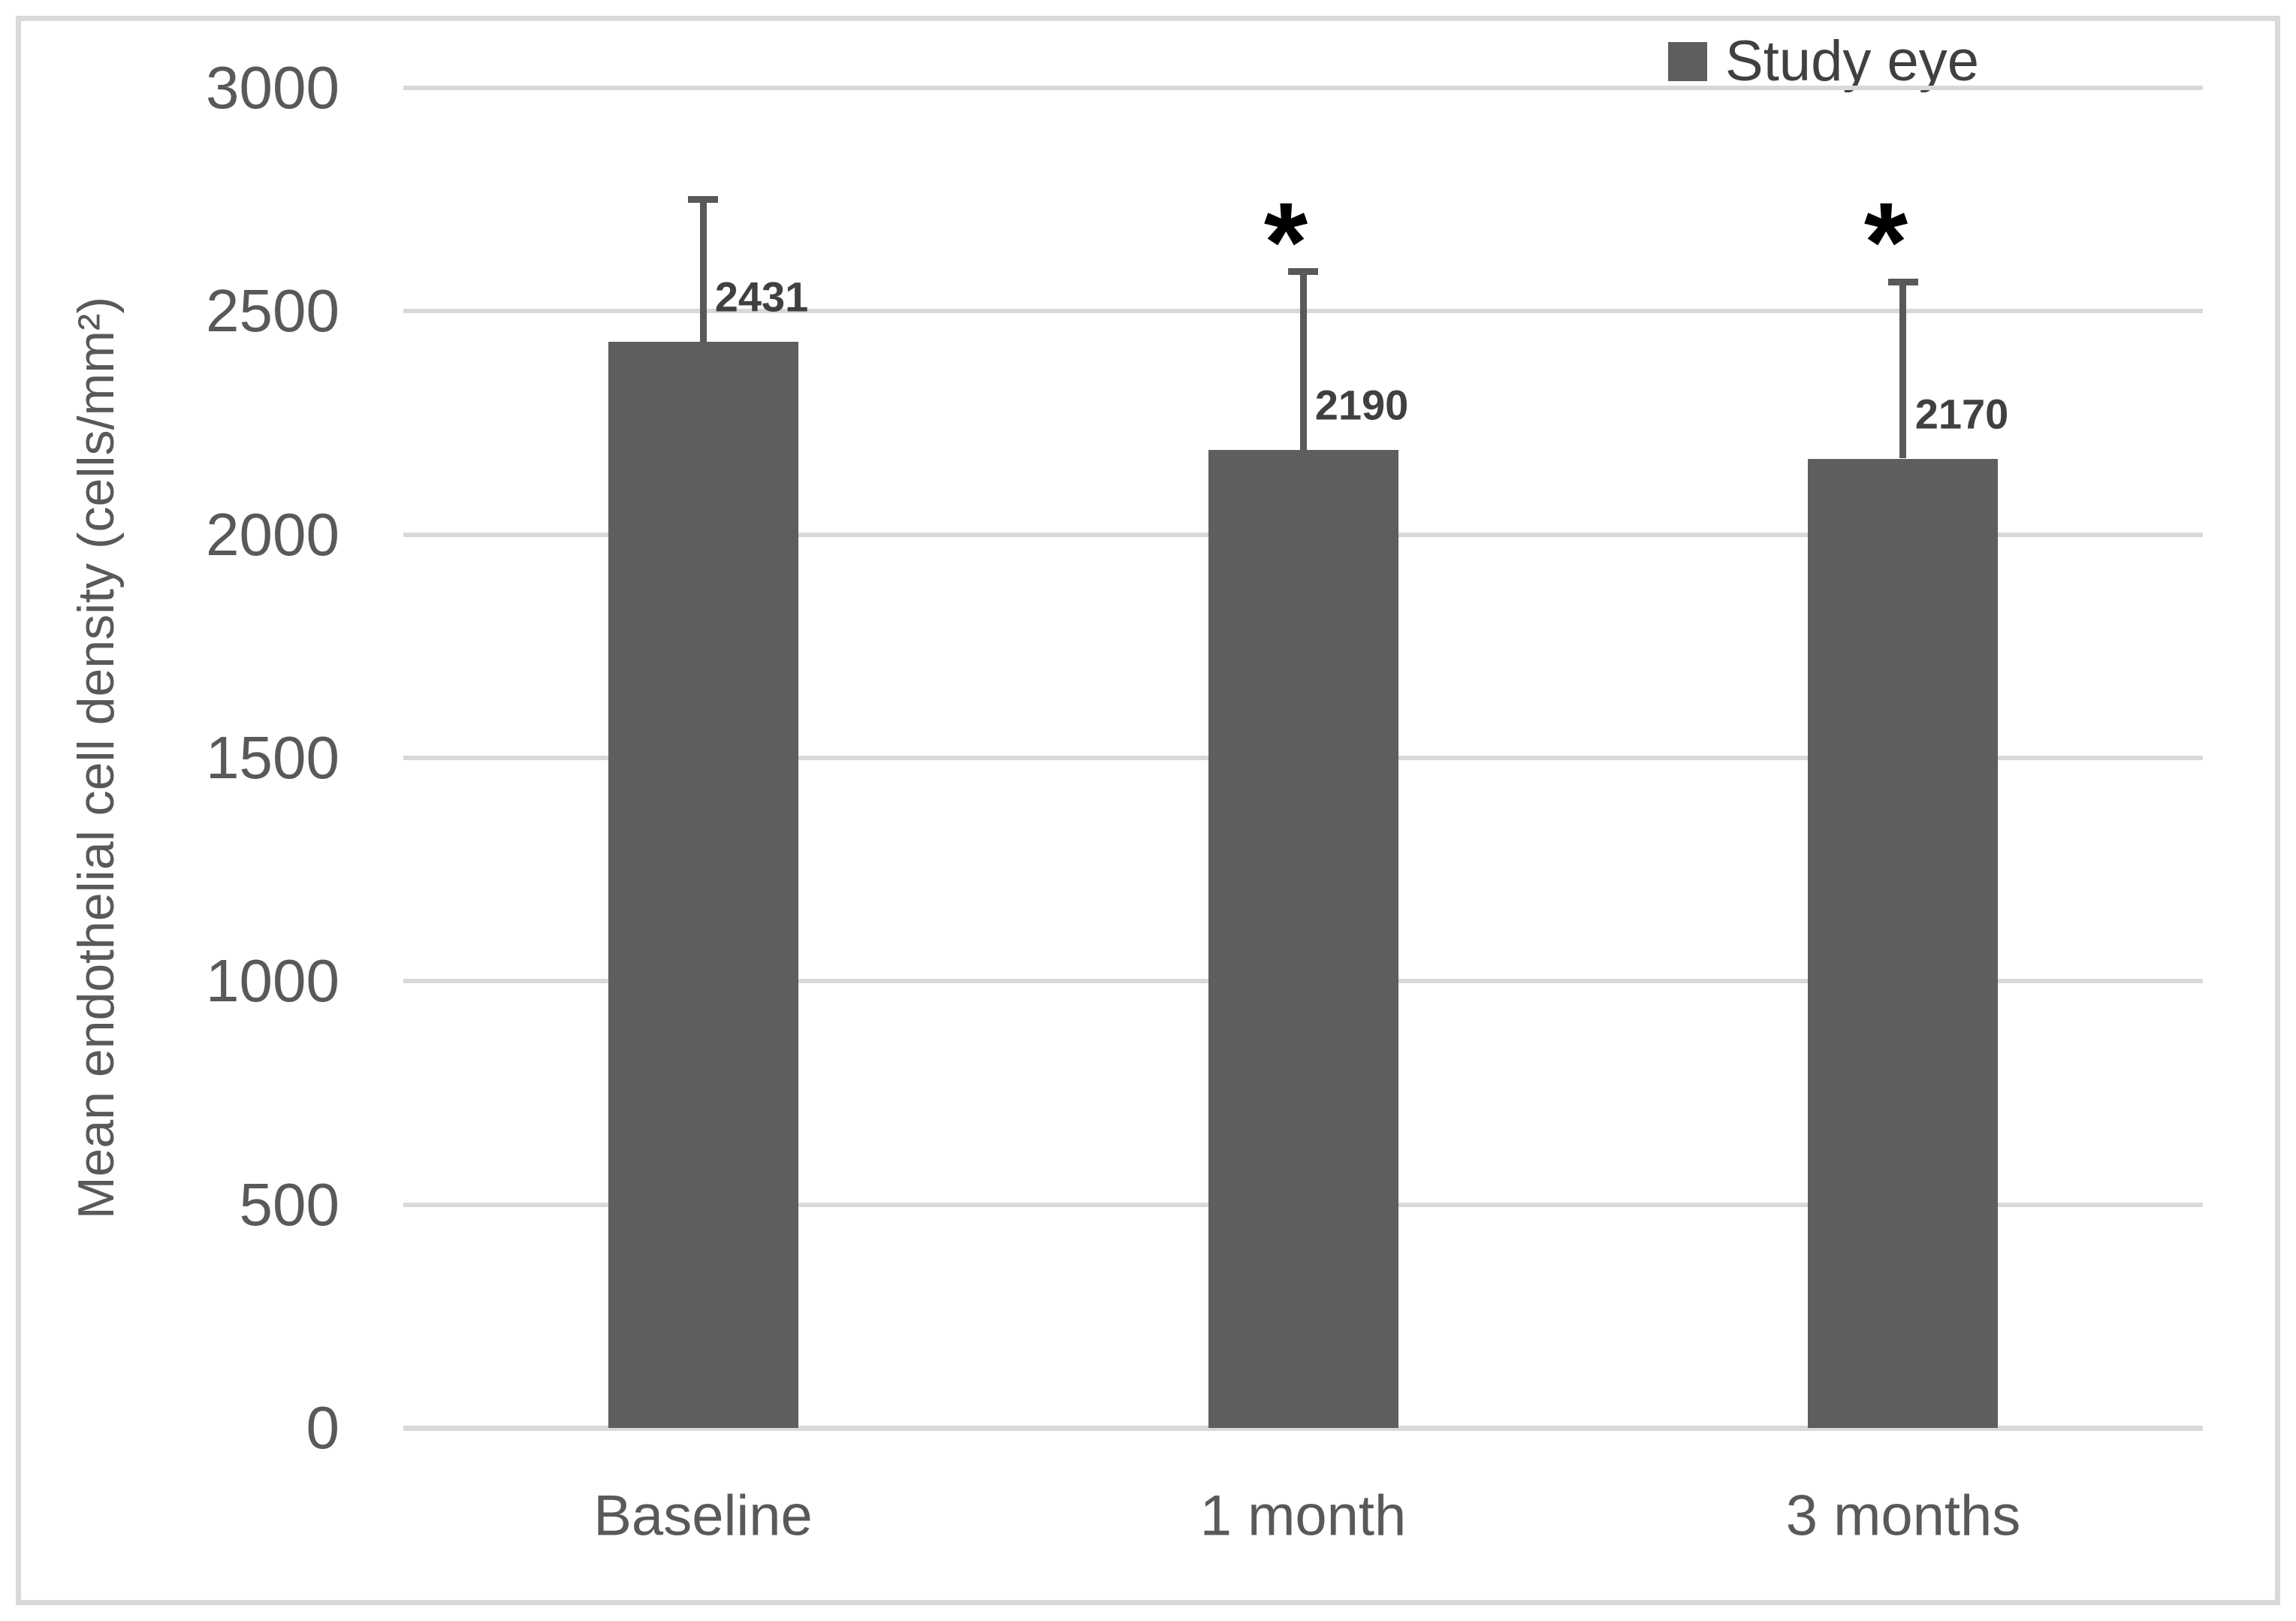 Image resolution: width=2296 pixels, height=1621 pixels. Describe the element at coordinates (703, 271) in the screenshot. I see `error-bar-line-baseline` at that location.